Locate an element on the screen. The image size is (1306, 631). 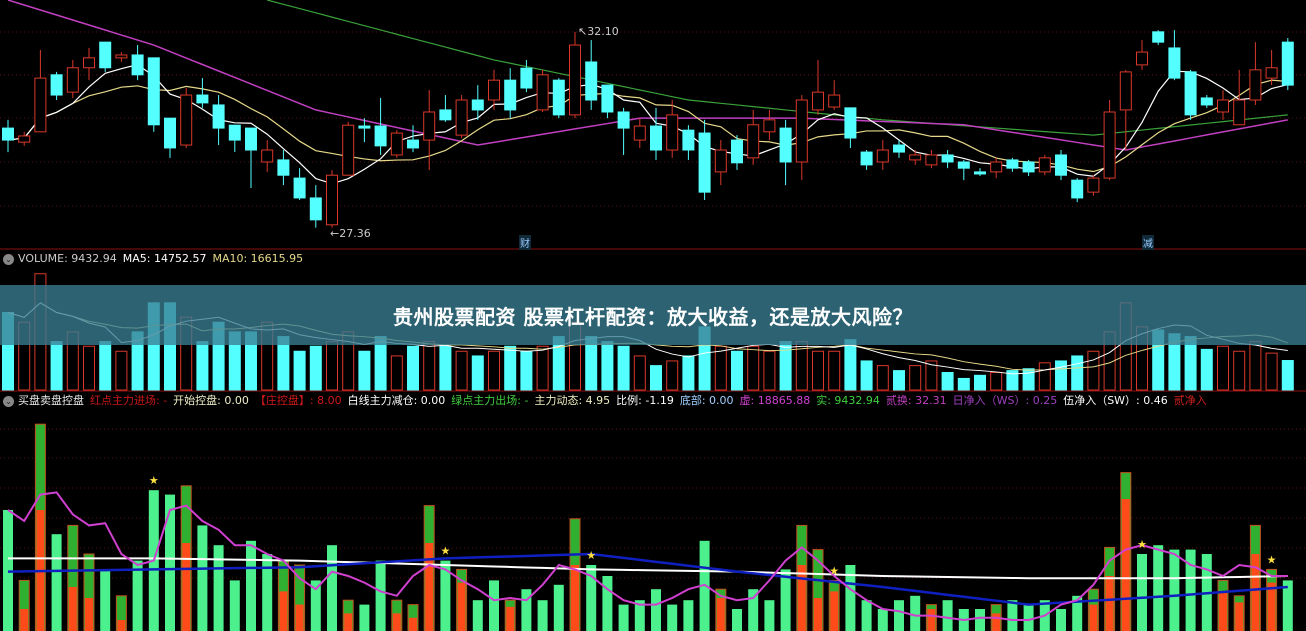
indicator-legend-item: 红点主力进场: - is located at coordinates (129, 400).